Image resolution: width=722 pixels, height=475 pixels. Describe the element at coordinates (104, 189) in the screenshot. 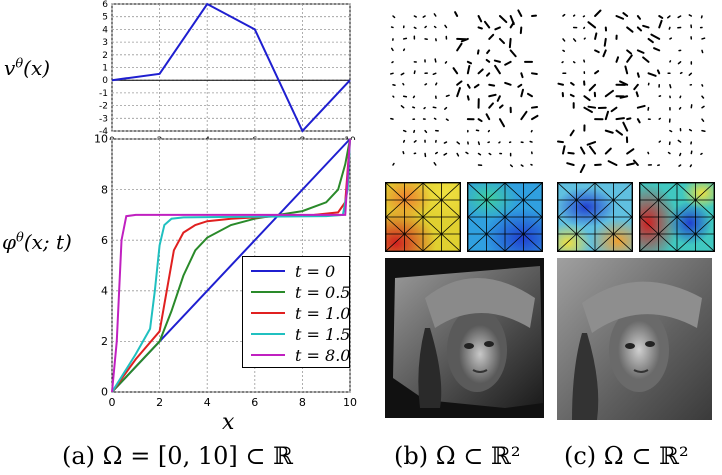

I see `y-tick-label: 8` at that location.